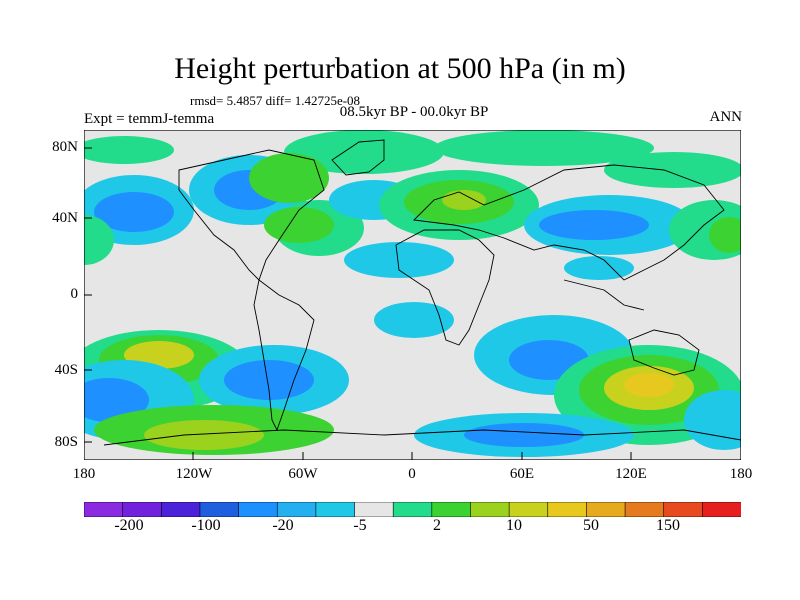 The height and width of the screenshot is (600, 800). Describe the element at coordinates (437, 525) in the screenshot. I see `colorbar-label-4: 2` at that location.